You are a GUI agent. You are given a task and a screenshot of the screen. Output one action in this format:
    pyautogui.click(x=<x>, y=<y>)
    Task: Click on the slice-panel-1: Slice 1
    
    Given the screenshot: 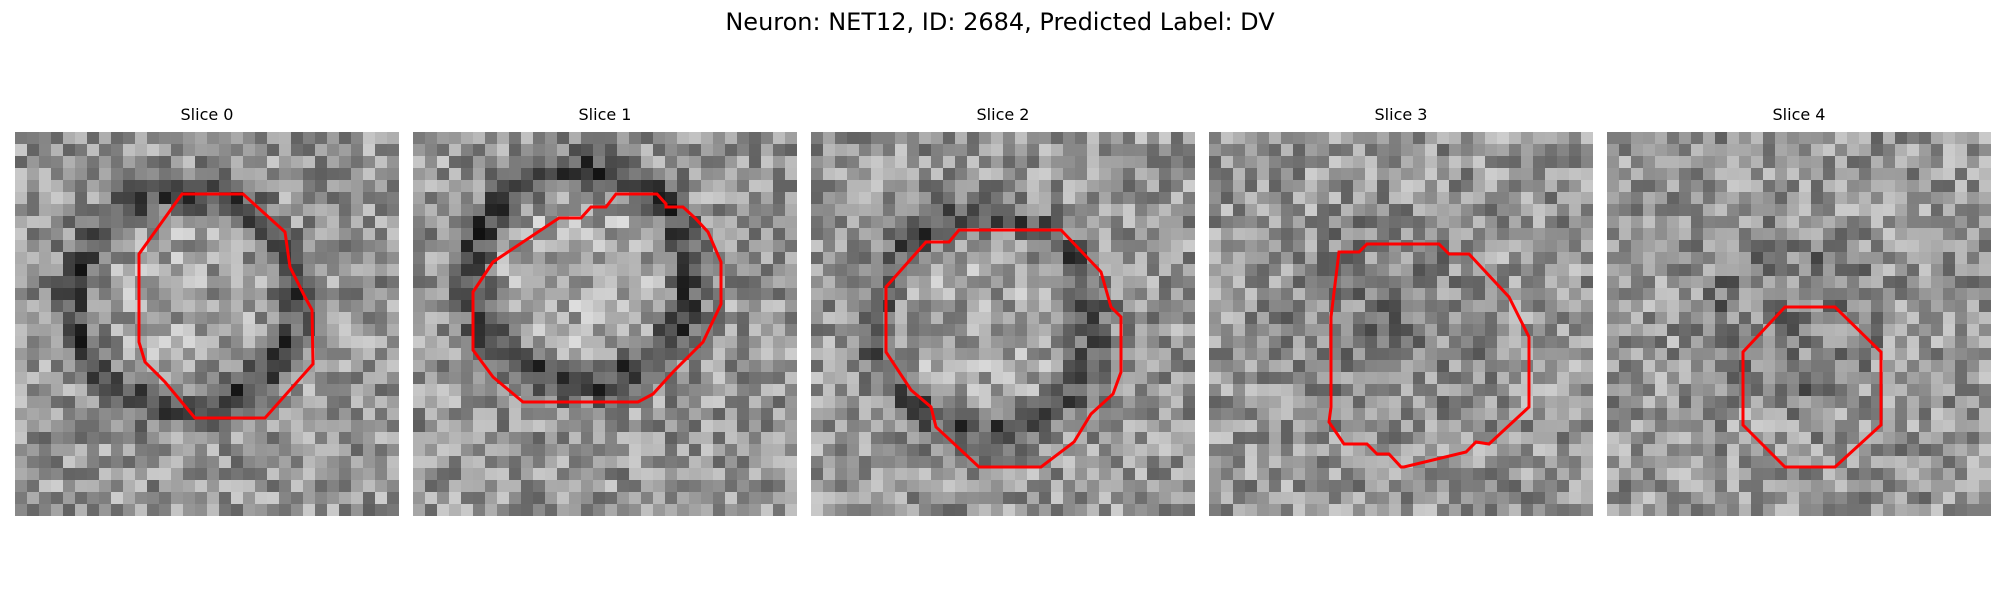 What is the action you would take?
    pyautogui.click(x=605, y=310)
    